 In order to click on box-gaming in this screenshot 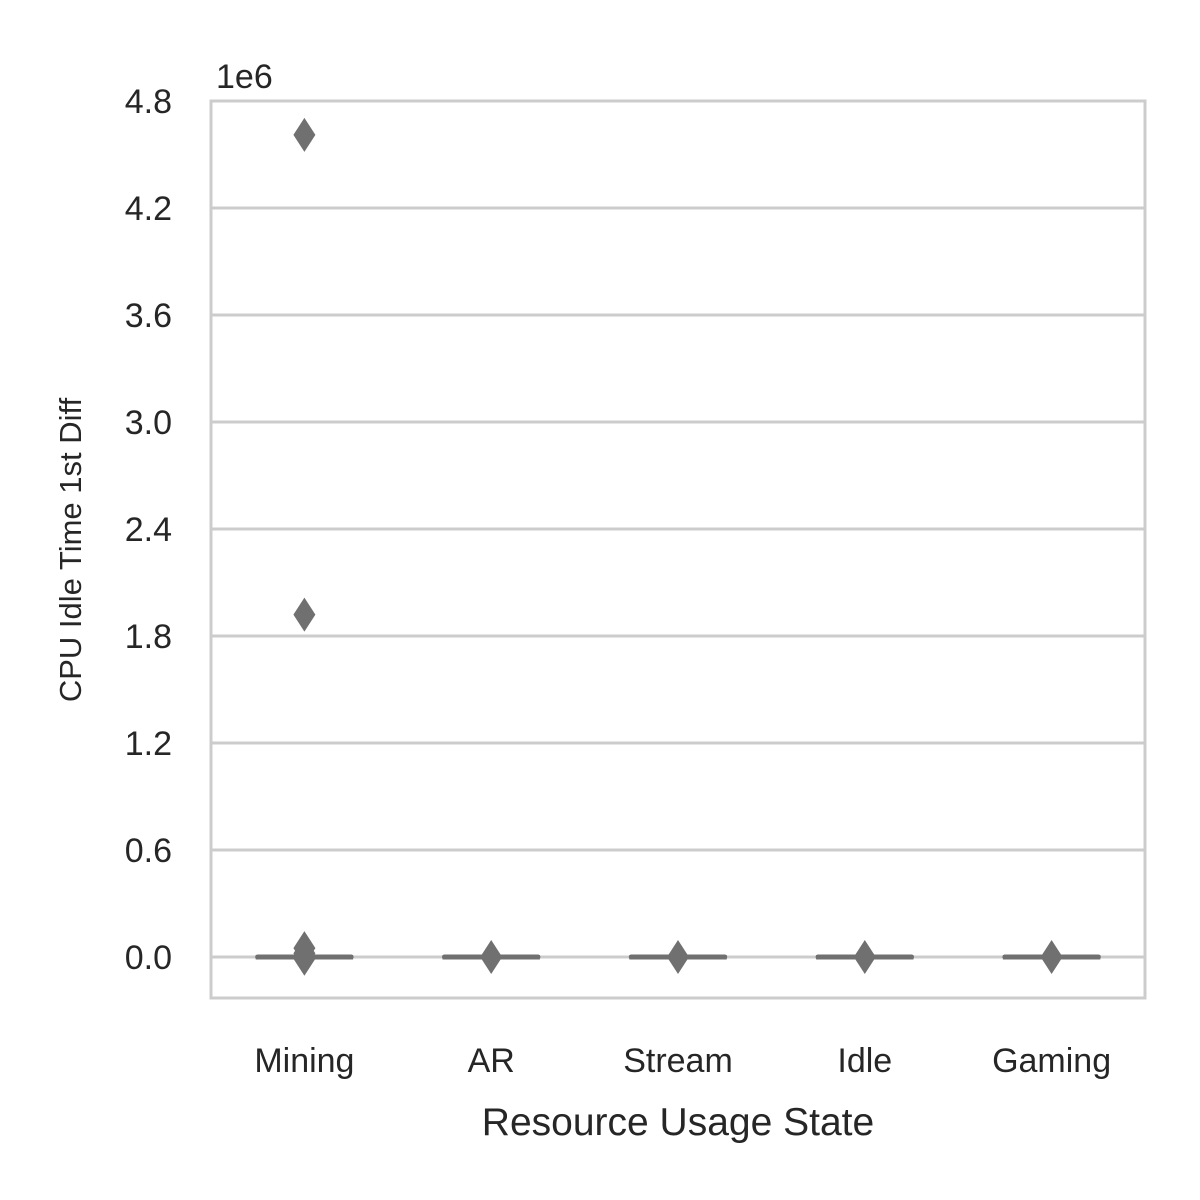, I will do `click(1051, 956)`.